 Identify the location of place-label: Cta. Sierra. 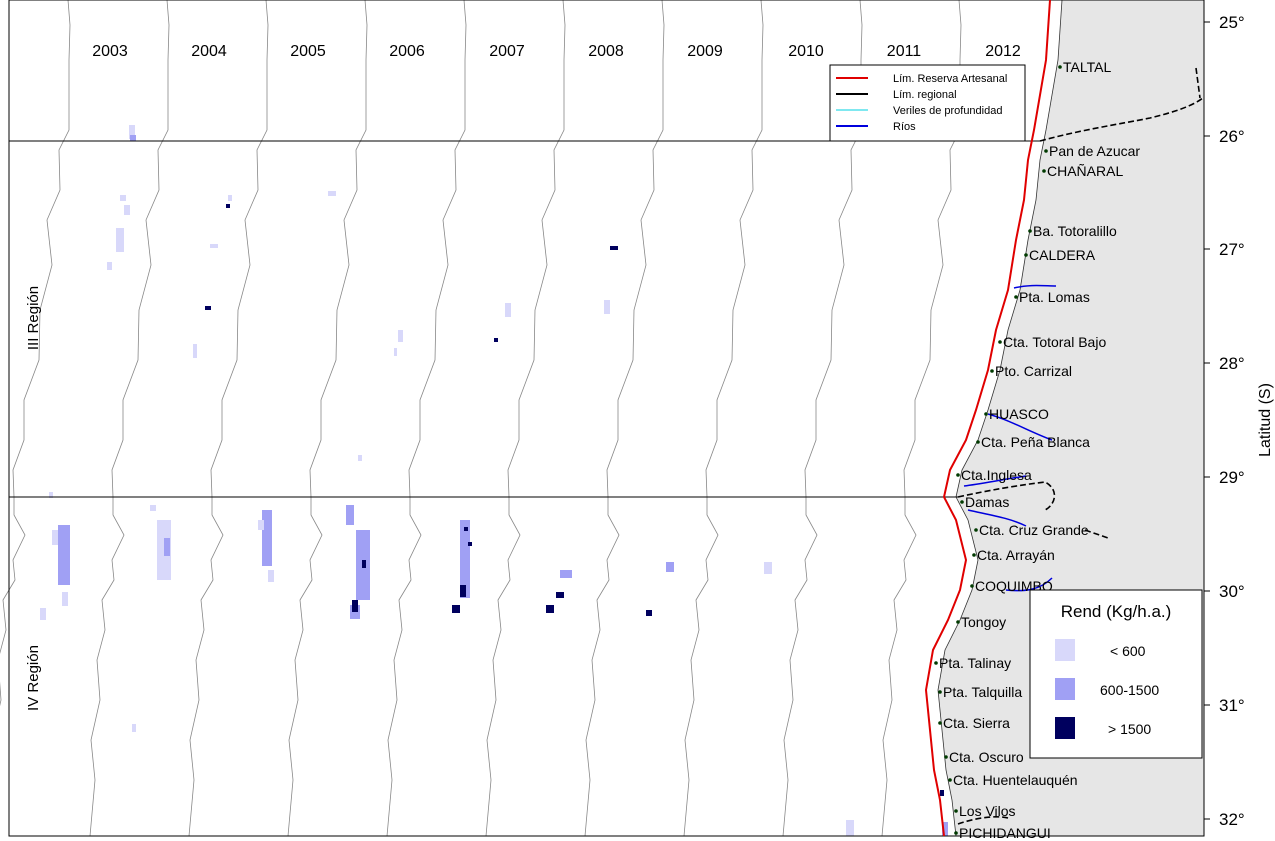
(976, 723).